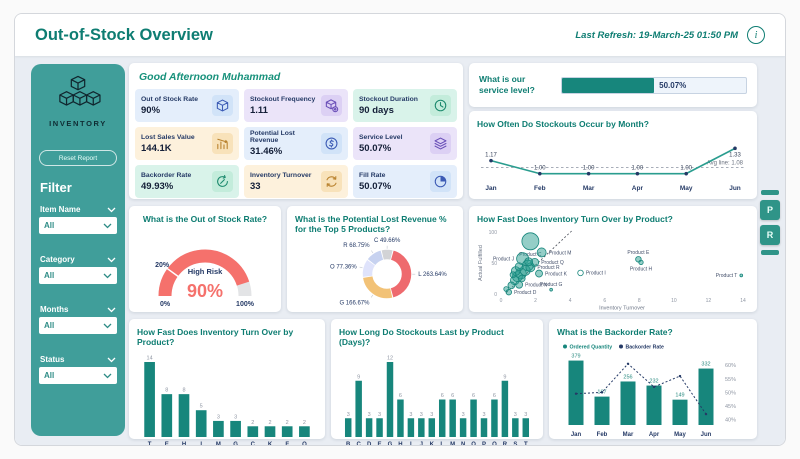 The image size is (800, 459). I want to click on svg-text: 9, so click(358, 378).